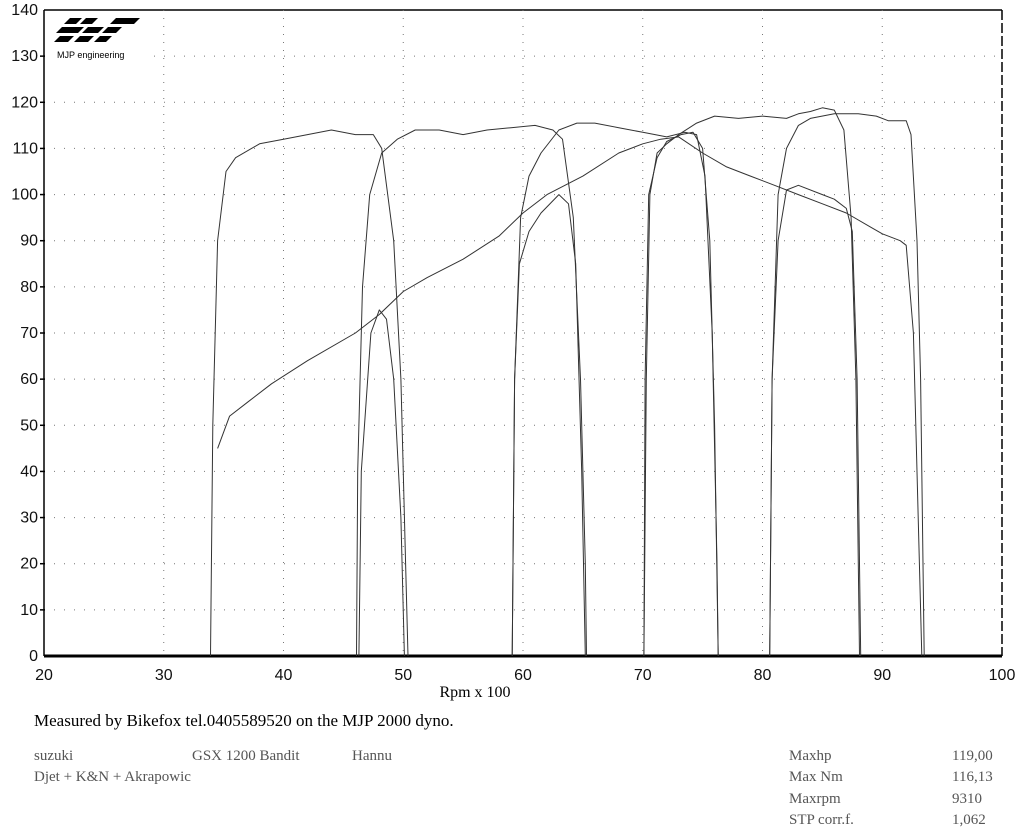 The image size is (1024, 836). What do you see at coordinates (972, 756) in the screenshot?
I see `stat-value-maxhp: 119,00` at bounding box center [972, 756].